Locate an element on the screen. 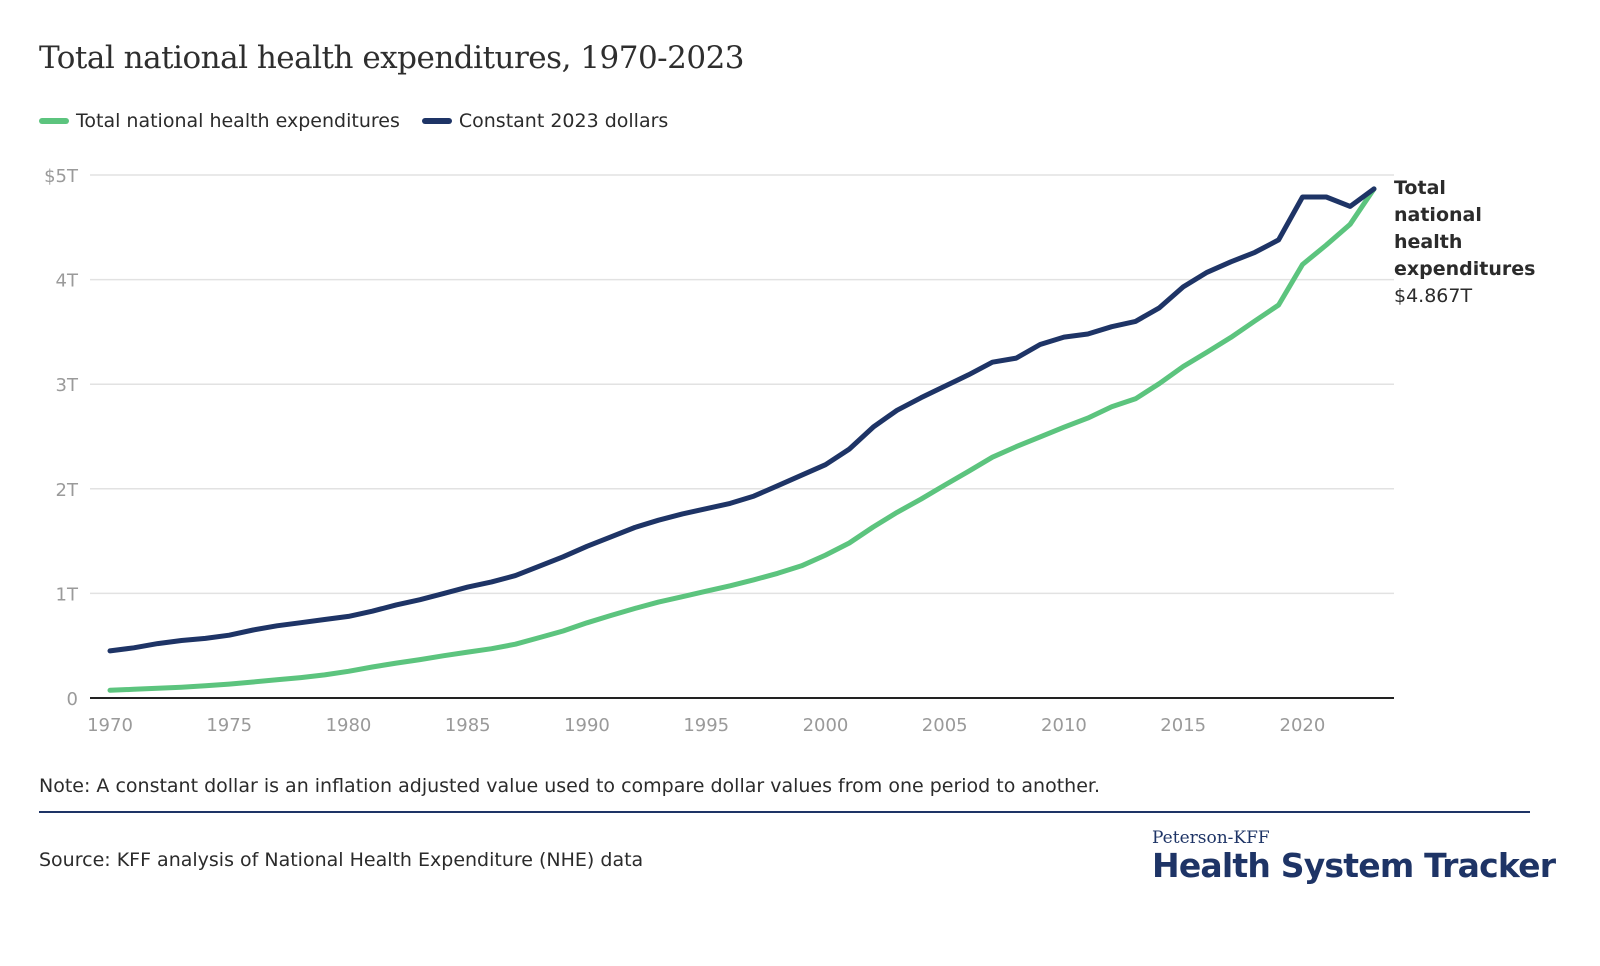 The image size is (1600, 966). y-tick-label: $5T is located at coordinates (61, 176).